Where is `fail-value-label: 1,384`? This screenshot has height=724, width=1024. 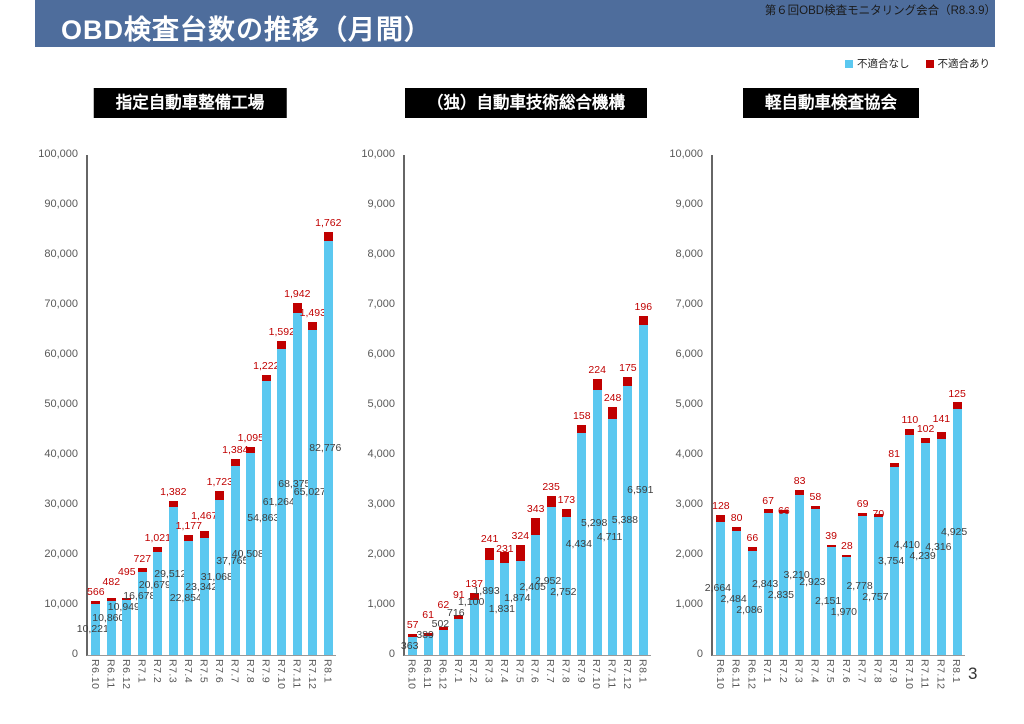
fail-value-label: 1,384 is located at coordinates (235, 450).